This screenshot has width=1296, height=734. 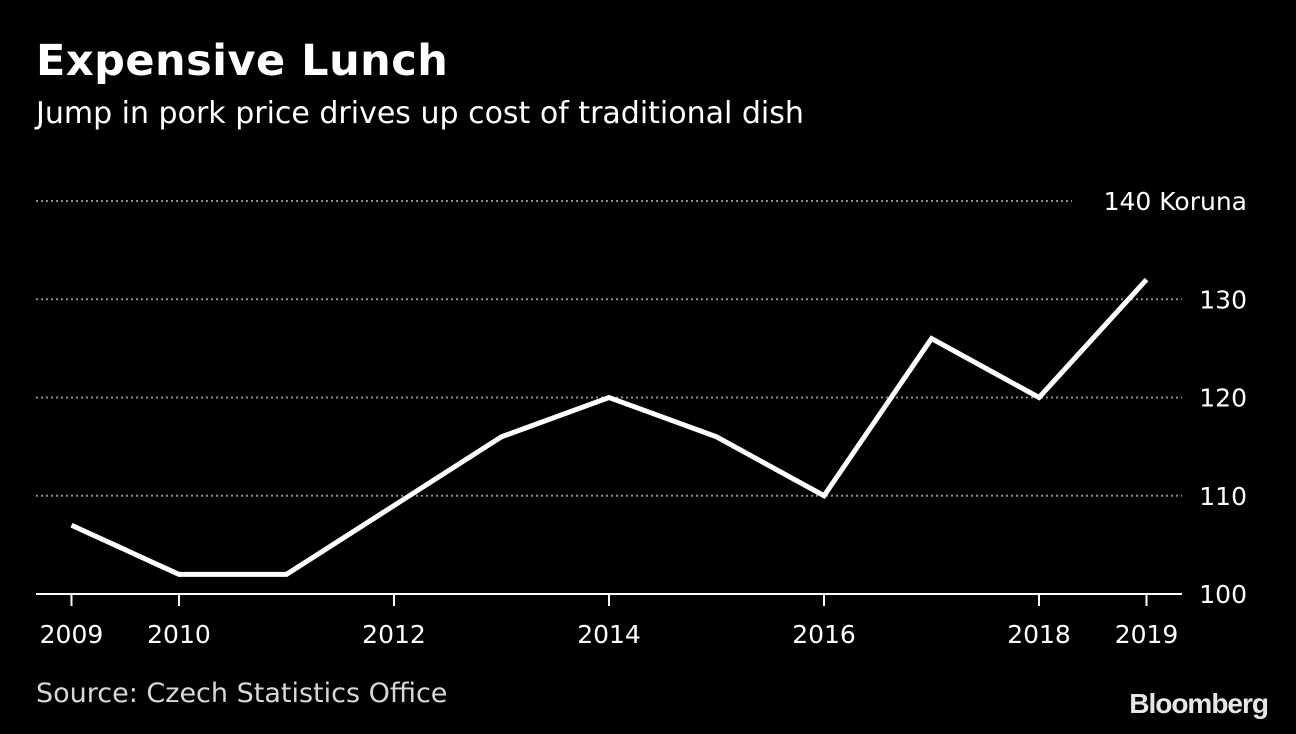 I want to click on chart-title: Expensive Lunch, so click(x=242, y=61).